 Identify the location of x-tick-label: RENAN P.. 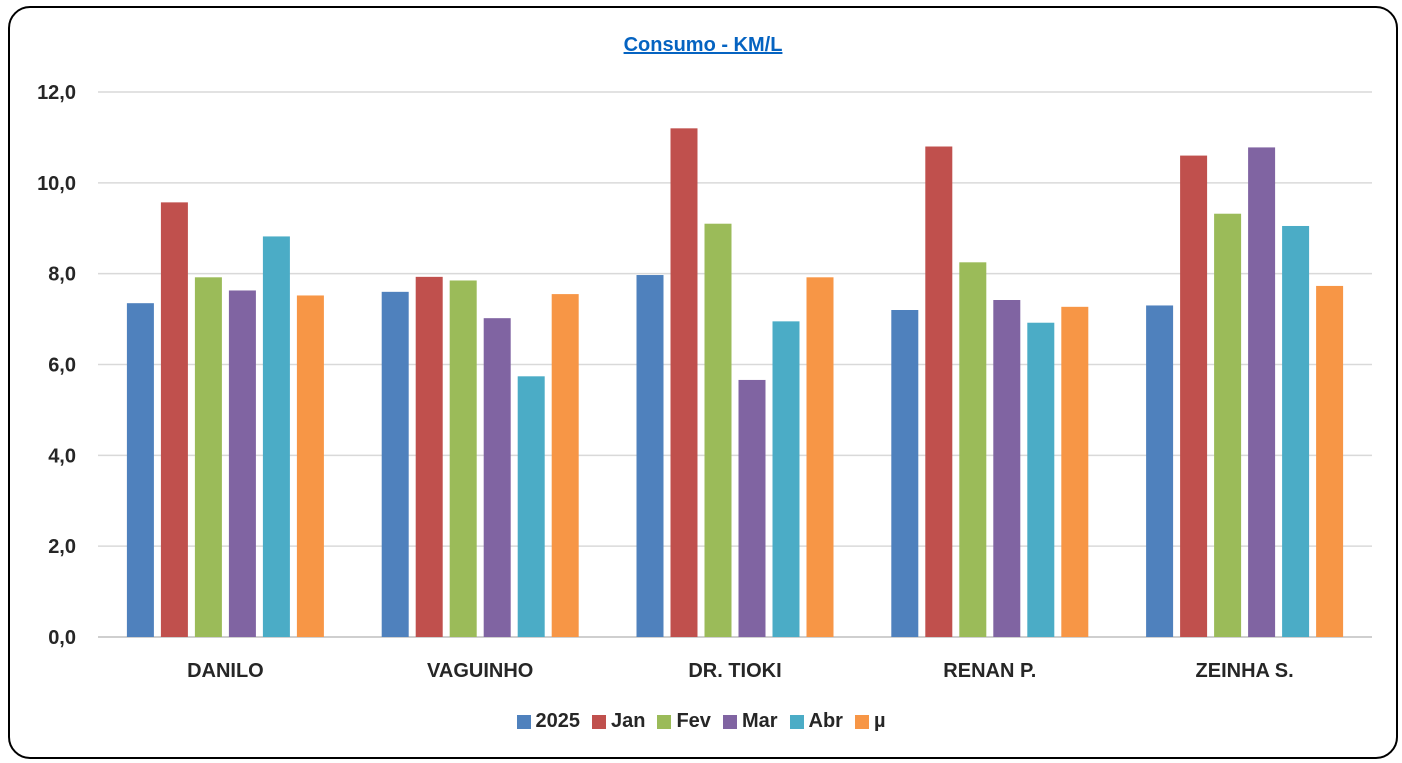
(989, 671).